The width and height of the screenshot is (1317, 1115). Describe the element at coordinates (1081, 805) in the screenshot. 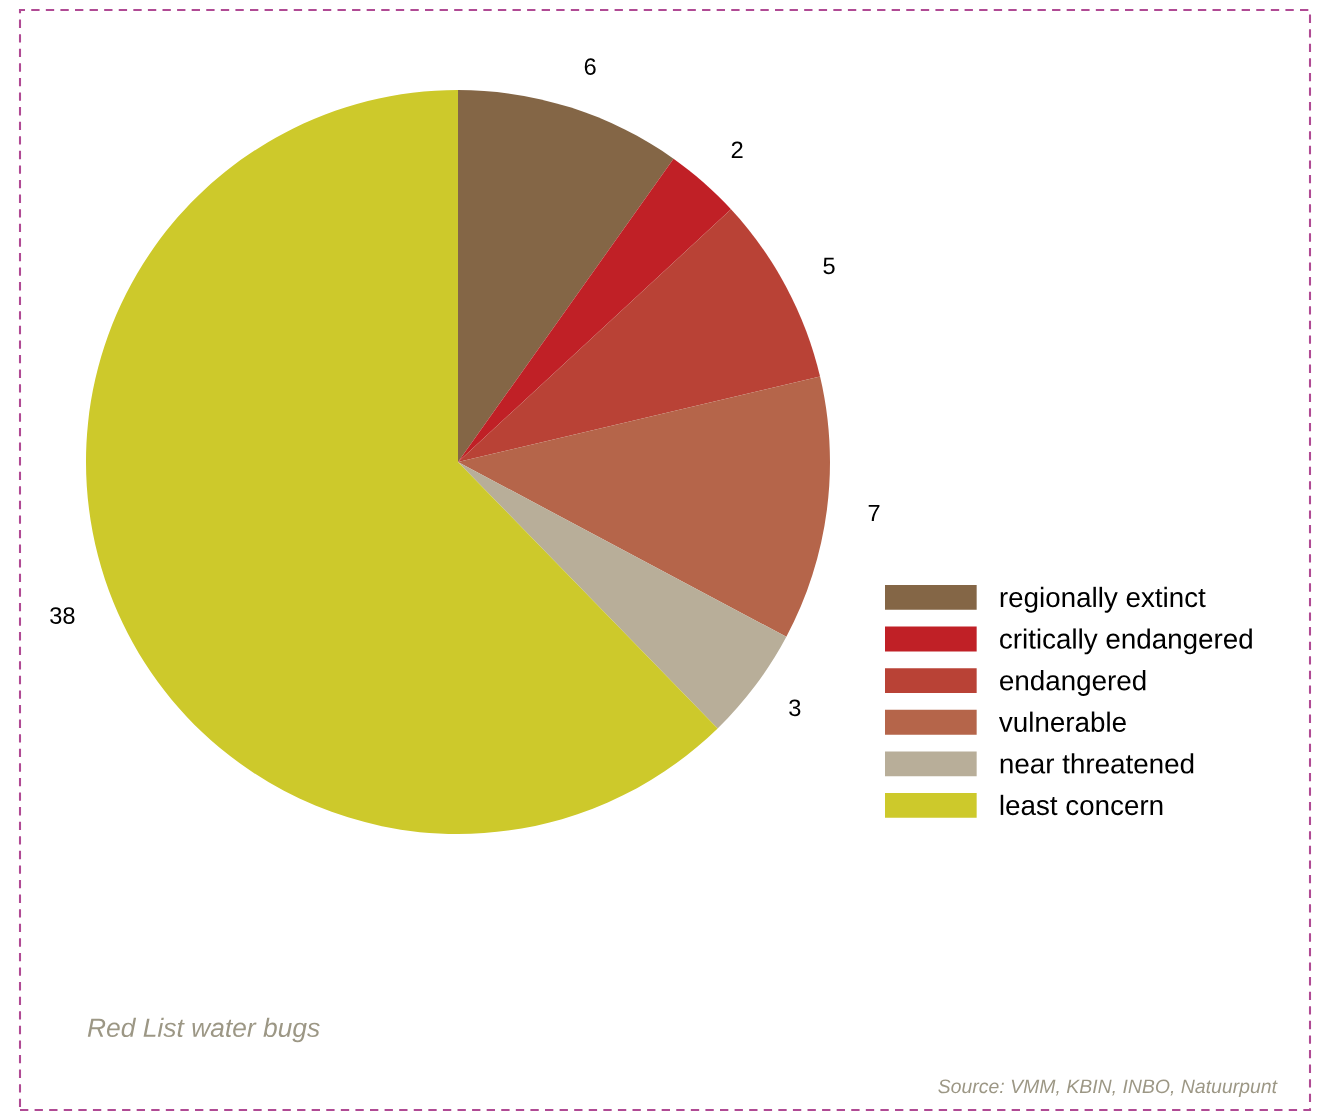

I see `legend-label: least concern` at that location.